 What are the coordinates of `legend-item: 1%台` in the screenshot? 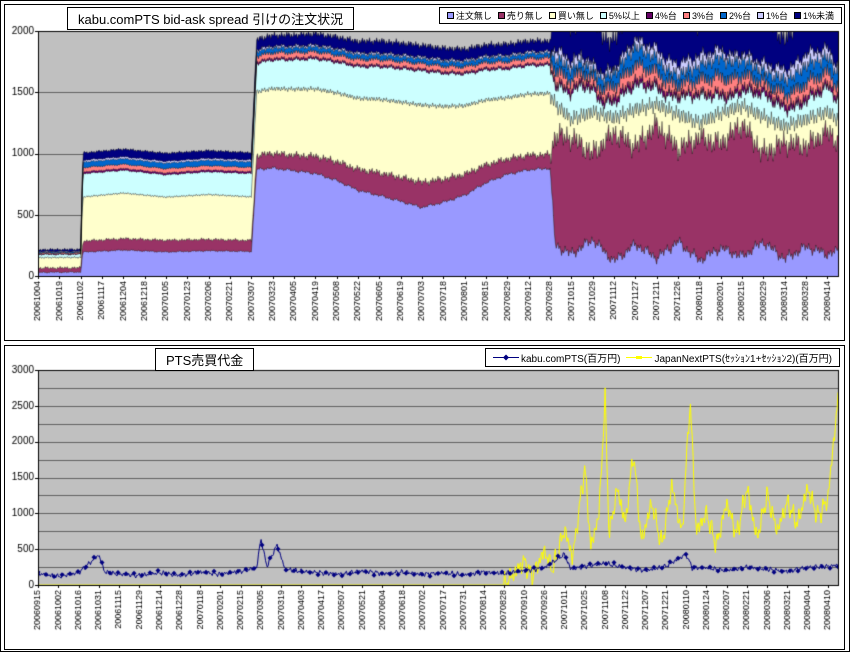 It's located at (772, 15).